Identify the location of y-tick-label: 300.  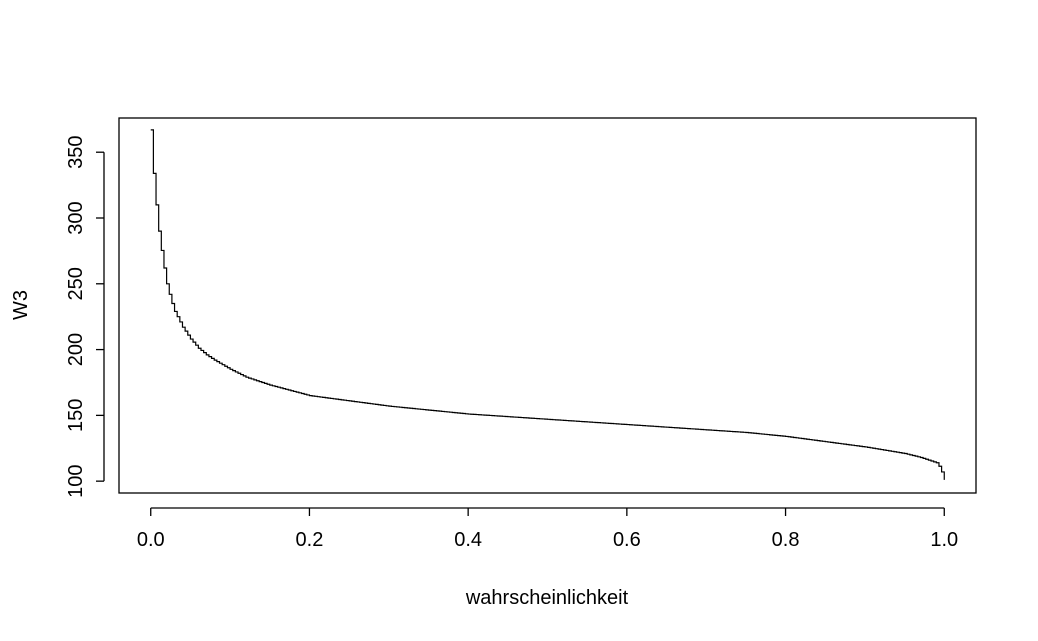
(76, 217).